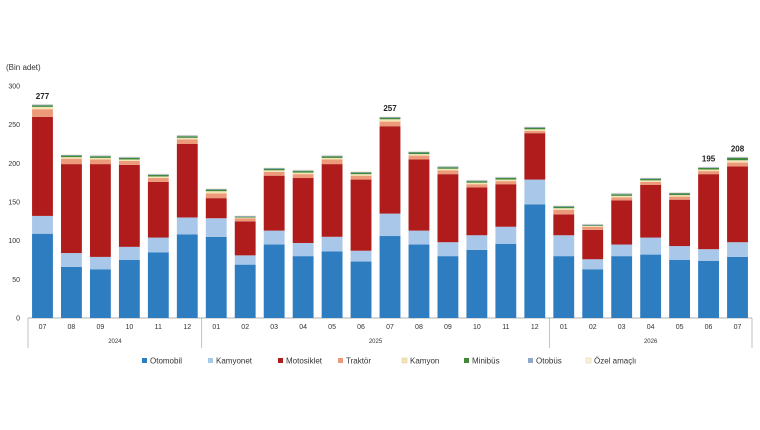 This screenshot has height=430, width=760. I want to click on x-tick-label: 01, so click(216, 327).